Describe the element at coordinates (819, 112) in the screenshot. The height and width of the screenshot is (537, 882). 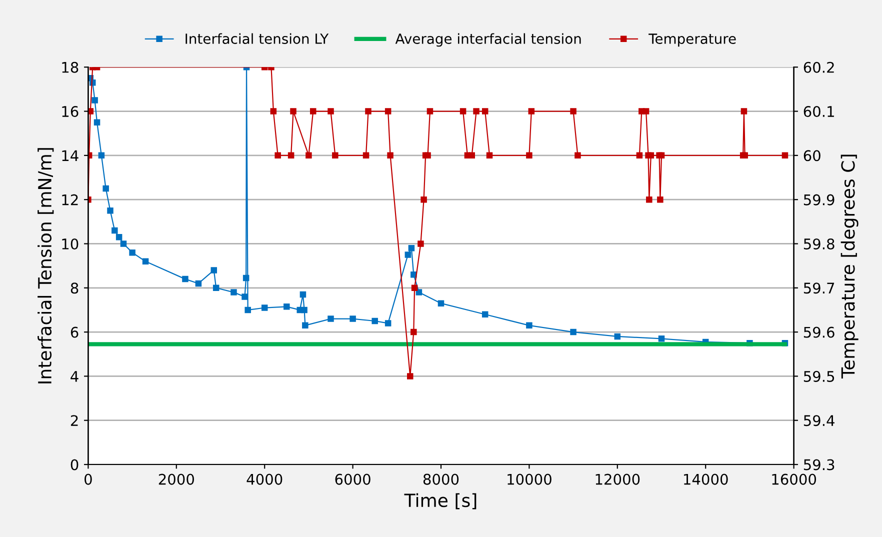
I see `y2-tick-label: 60.1` at that location.